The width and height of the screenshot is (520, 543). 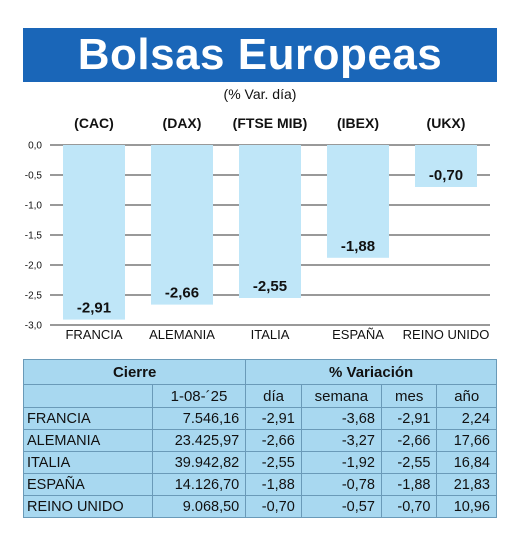 I want to click on row-dia: -2,66, so click(x=273, y=440).